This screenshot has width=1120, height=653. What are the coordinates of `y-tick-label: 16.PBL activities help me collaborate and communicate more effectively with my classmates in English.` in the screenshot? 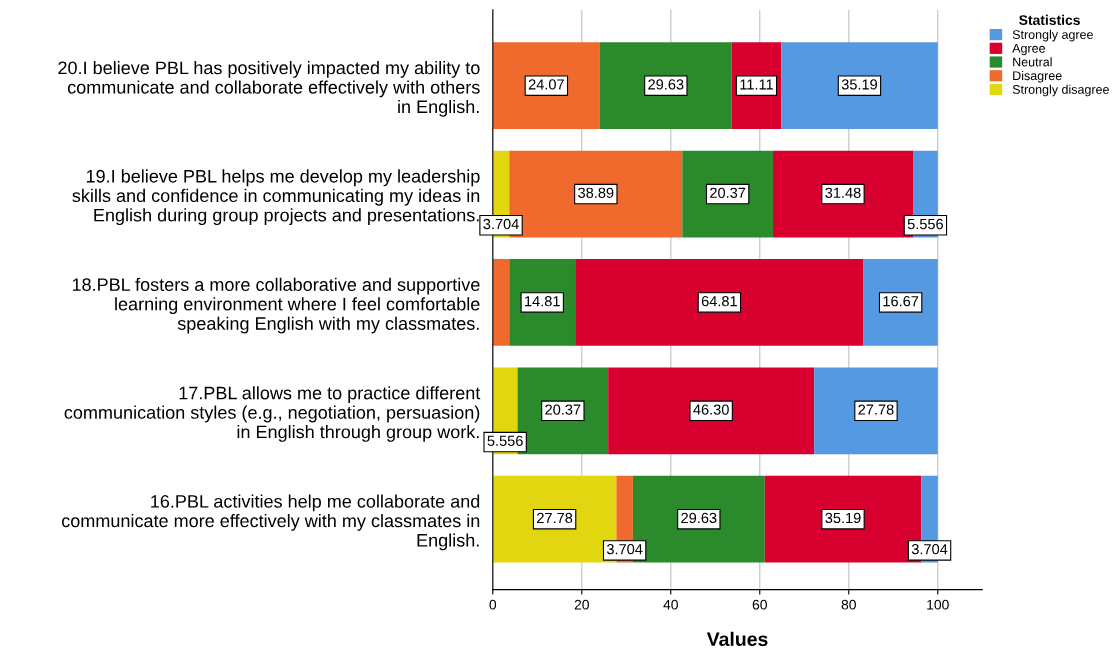 It's located at (270, 522).